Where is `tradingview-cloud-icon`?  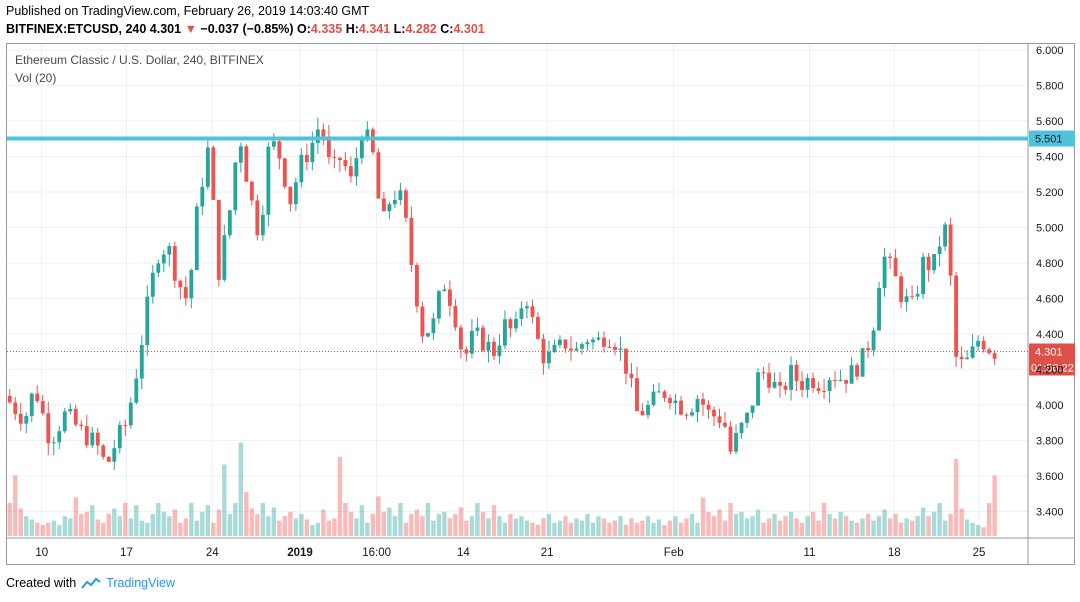
tradingview-cloud-icon is located at coordinates (91, 583).